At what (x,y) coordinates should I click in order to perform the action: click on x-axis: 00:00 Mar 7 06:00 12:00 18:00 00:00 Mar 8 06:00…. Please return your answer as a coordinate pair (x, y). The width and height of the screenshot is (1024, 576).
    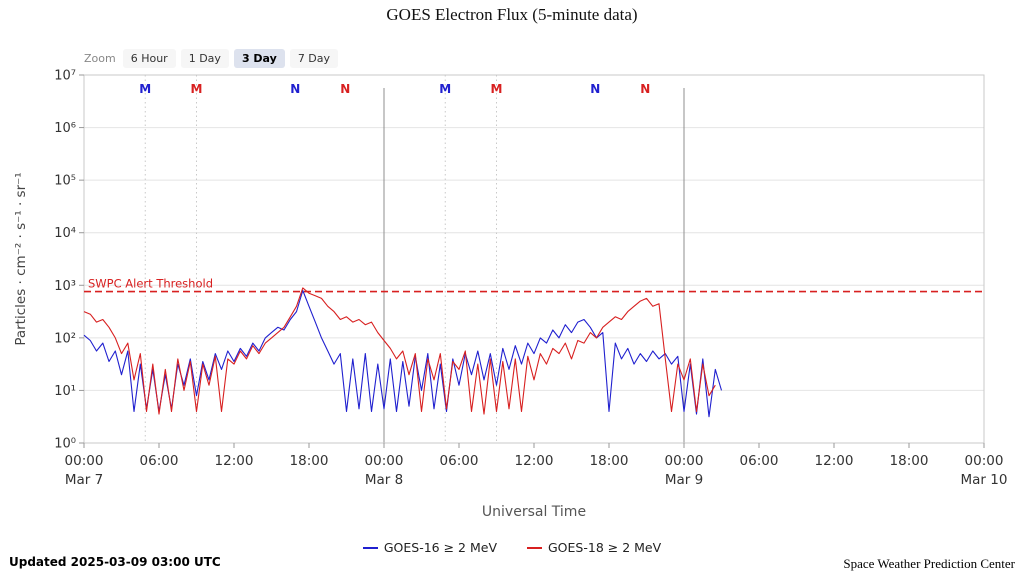
    Looking at the image, I should click on (536, 465).